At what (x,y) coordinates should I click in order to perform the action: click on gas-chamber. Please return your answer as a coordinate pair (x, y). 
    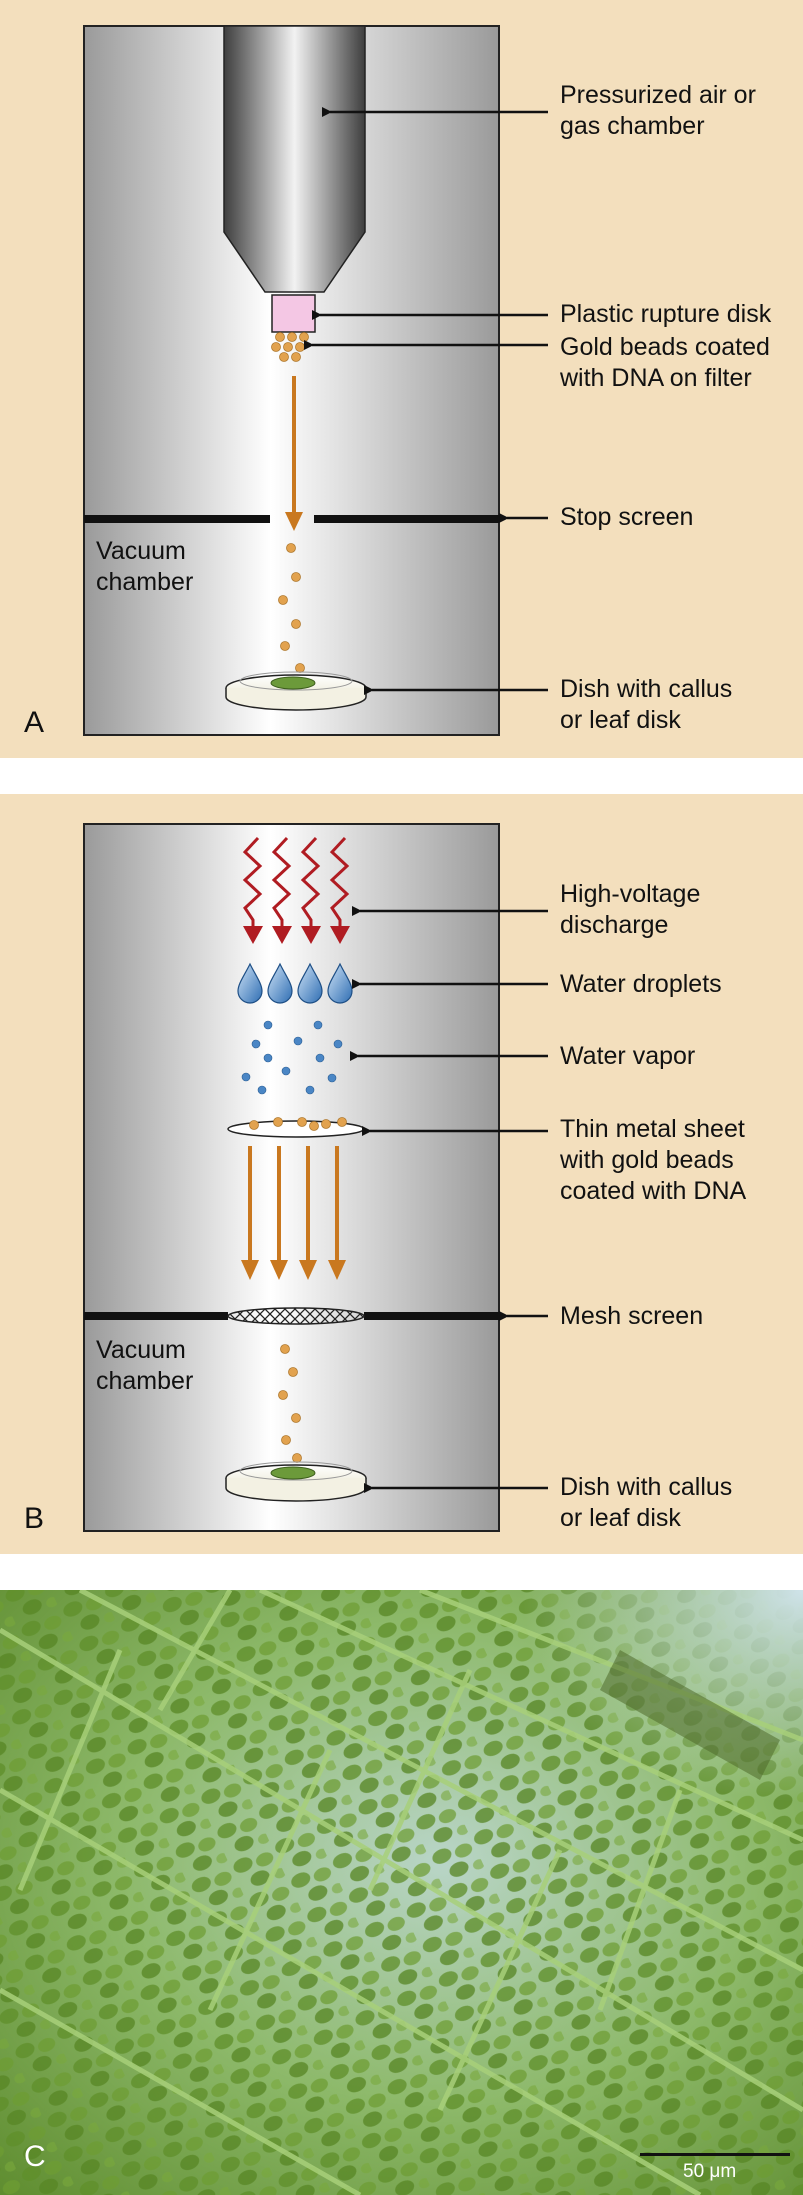
    Looking at the image, I should click on (294, 159).